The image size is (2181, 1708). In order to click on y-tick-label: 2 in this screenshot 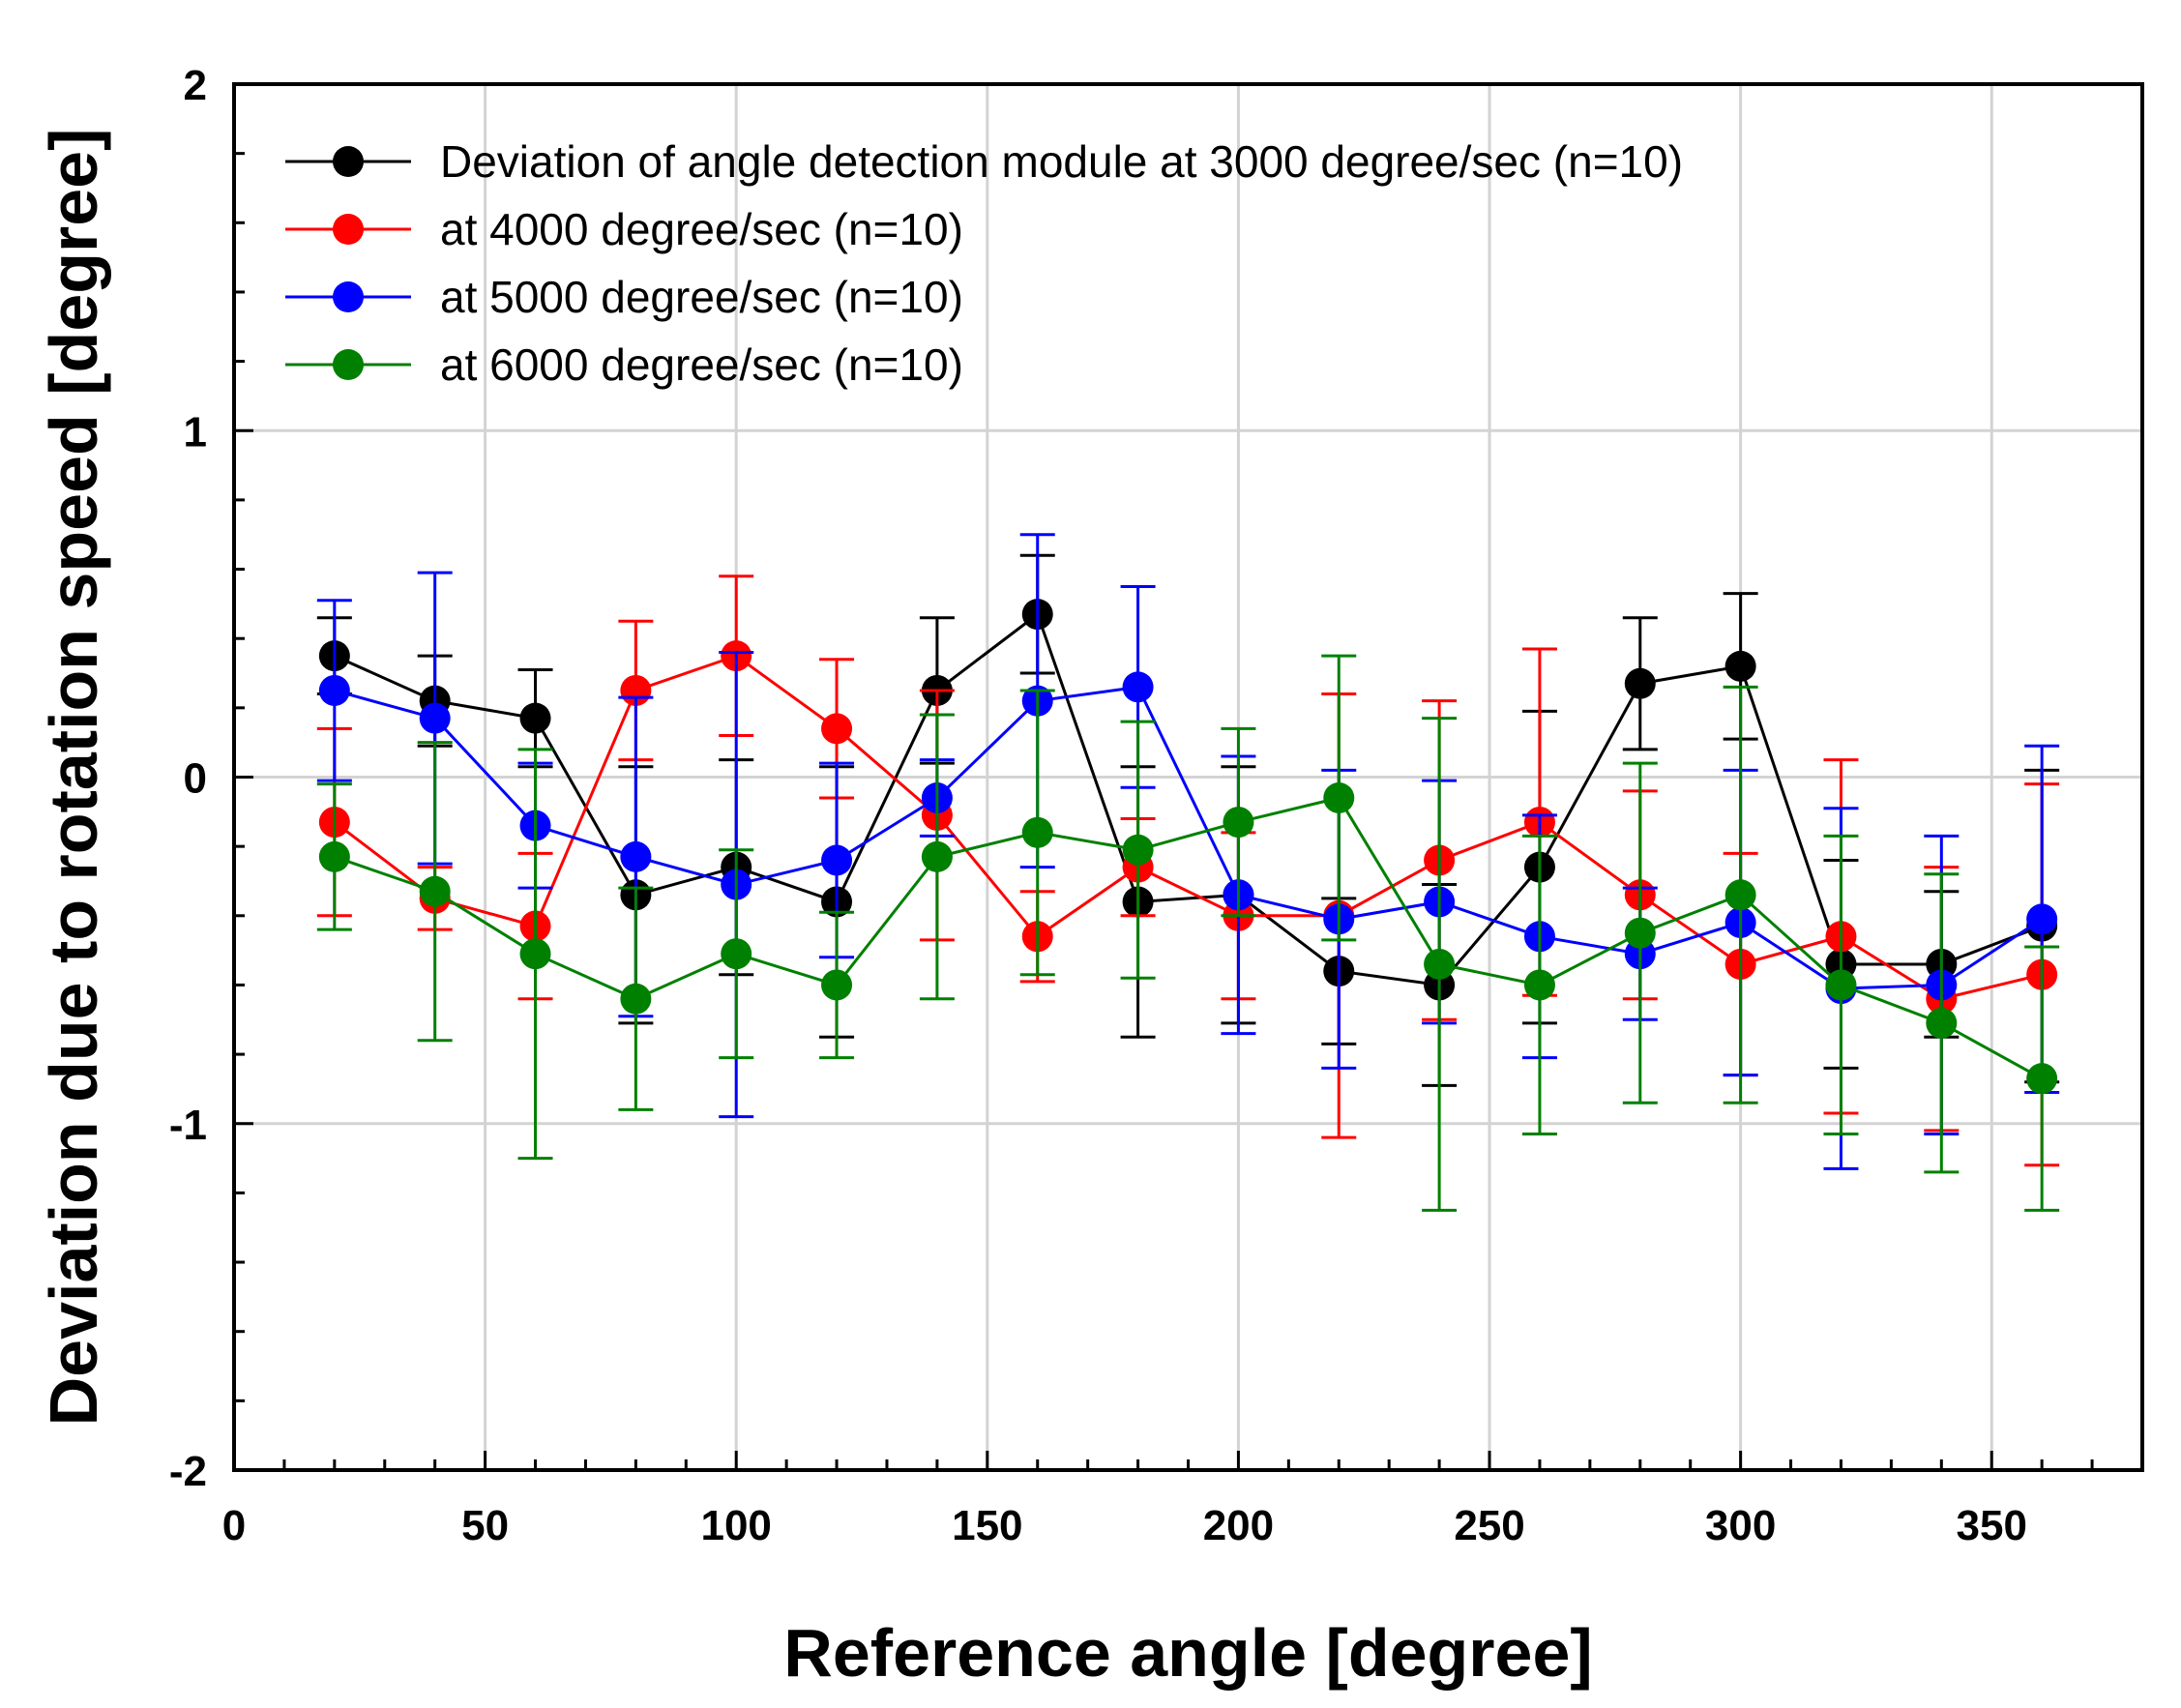, I will do `click(195, 85)`.